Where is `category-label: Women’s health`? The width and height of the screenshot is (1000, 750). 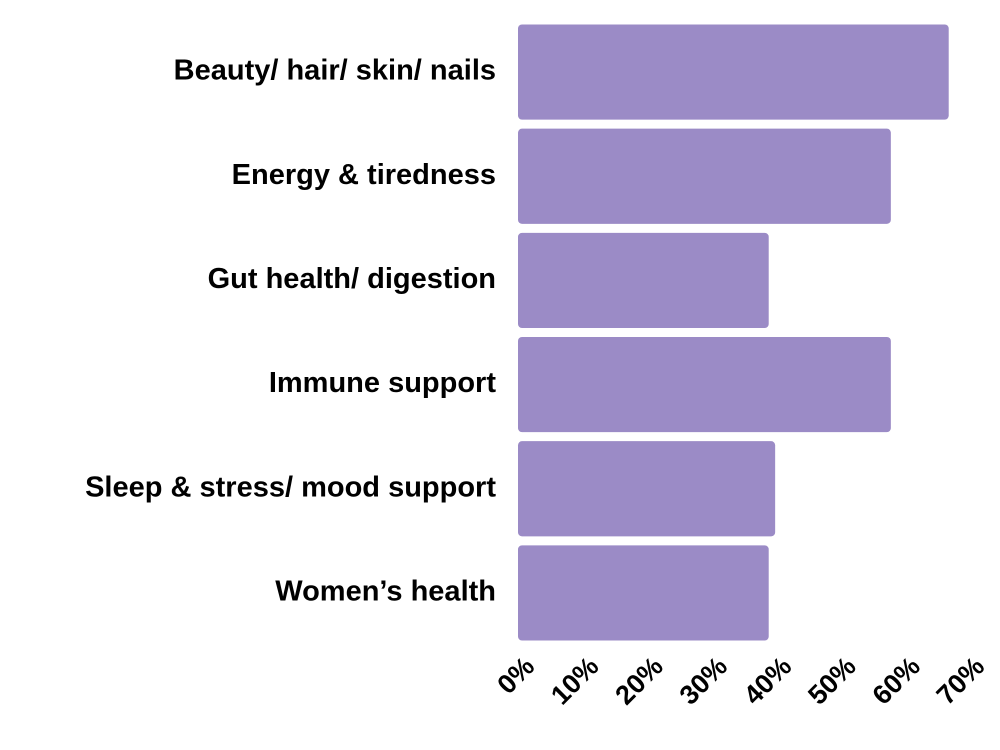
category-label: Women’s health is located at coordinates (385, 592).